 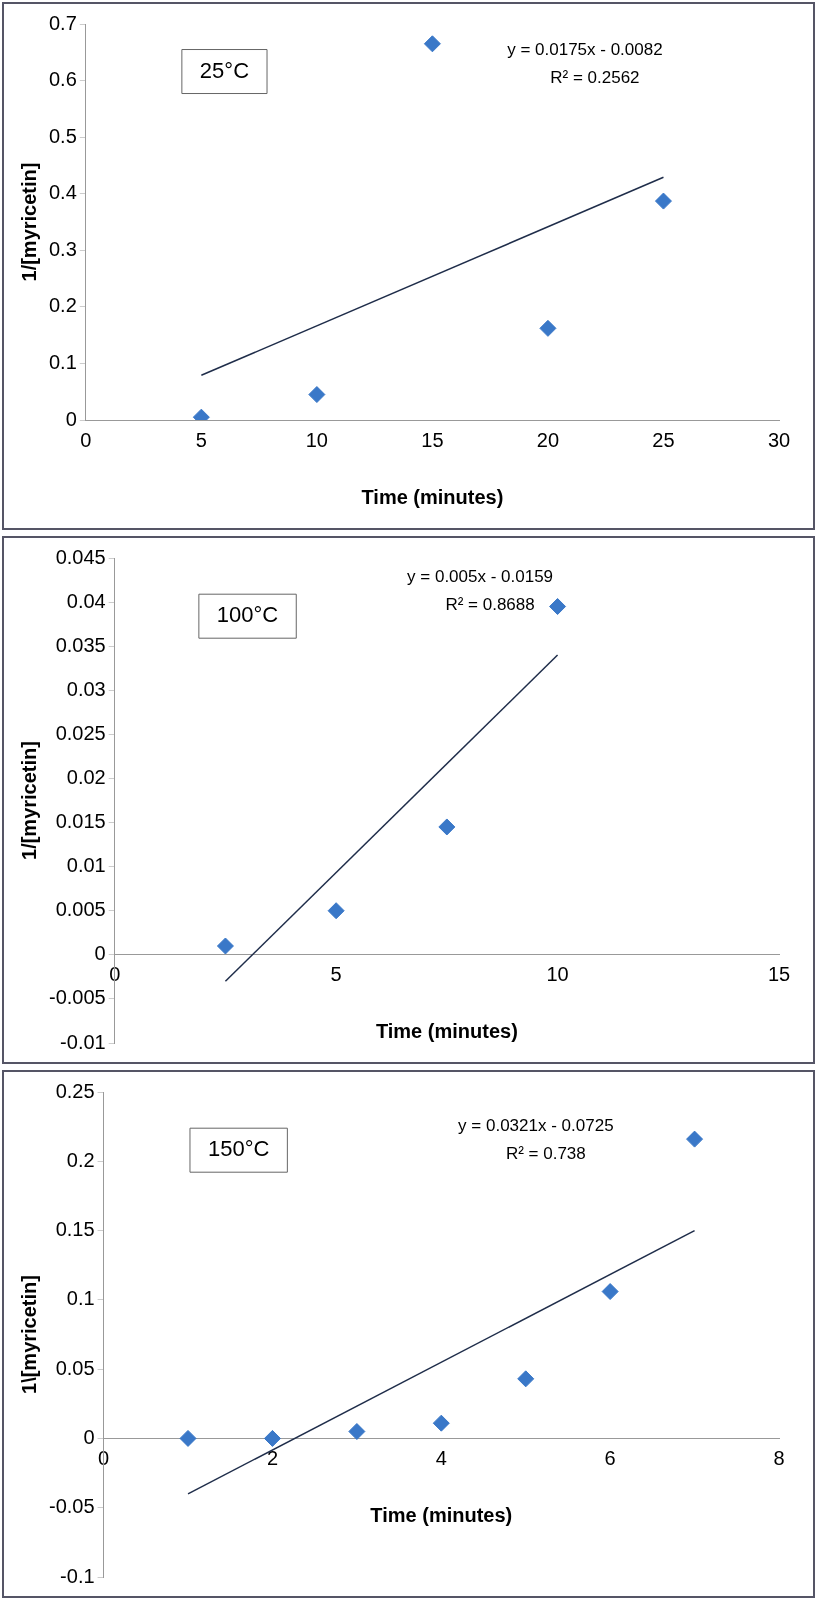 What do you see at coordinates (480, 577) in the screenshot?
I see `annotation: y = 0.005x - 0.0159` at bounding box center [480, 577].